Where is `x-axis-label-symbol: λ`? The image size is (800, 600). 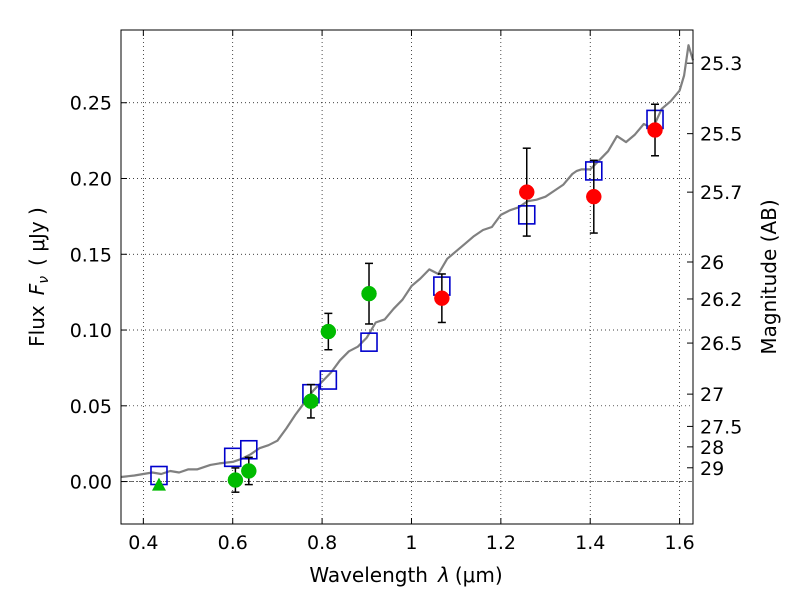 x-axis-label-symbol: λ is located at coordinates (443, 575).